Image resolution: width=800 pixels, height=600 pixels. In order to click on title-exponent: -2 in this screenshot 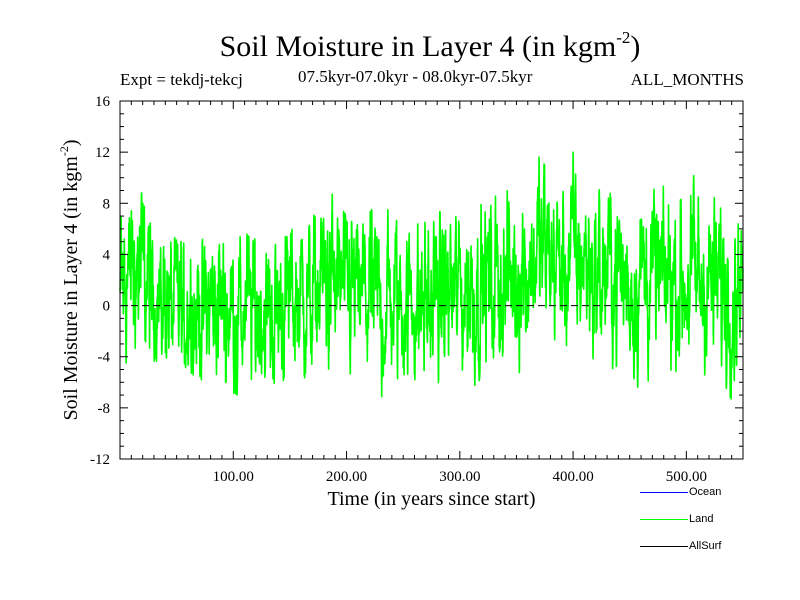, I will do `click(623, 37)`.